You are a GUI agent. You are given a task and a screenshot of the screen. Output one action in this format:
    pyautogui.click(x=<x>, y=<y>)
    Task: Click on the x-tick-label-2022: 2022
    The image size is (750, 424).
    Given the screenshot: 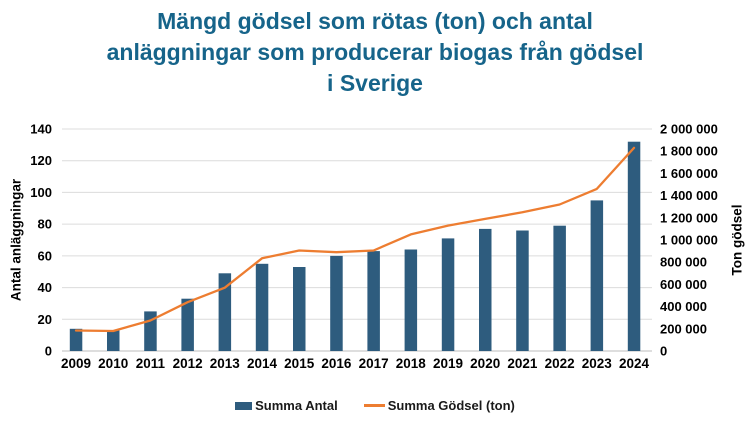 What is the action you would take?
    pyautogui.click(x=560, y=363)
    